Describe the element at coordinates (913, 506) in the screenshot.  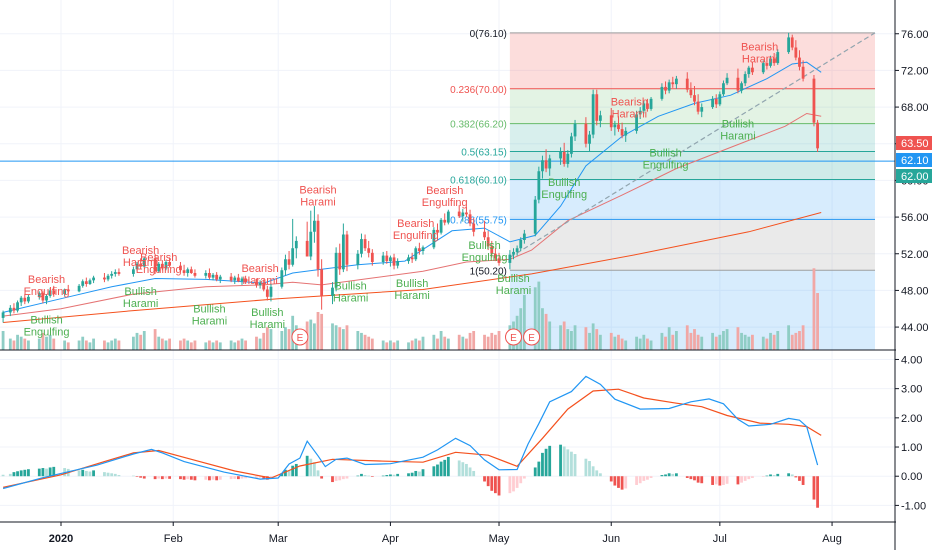
I see `macd-axis-label: -1.00` at that location.